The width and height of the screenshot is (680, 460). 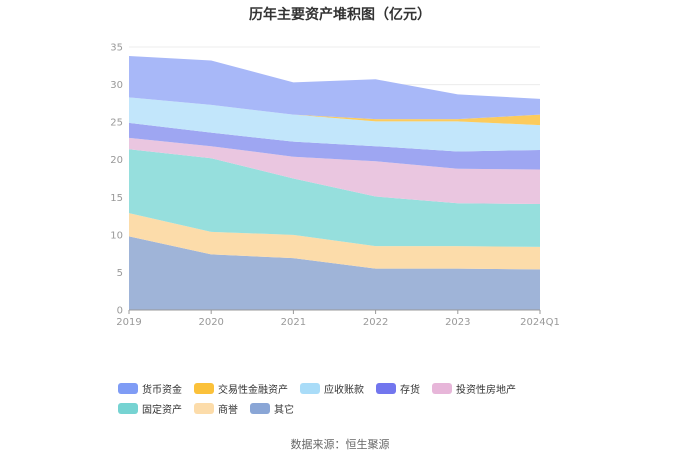 I want to click on legend-item: 交易性金融资产, so click(x=241, y=388).